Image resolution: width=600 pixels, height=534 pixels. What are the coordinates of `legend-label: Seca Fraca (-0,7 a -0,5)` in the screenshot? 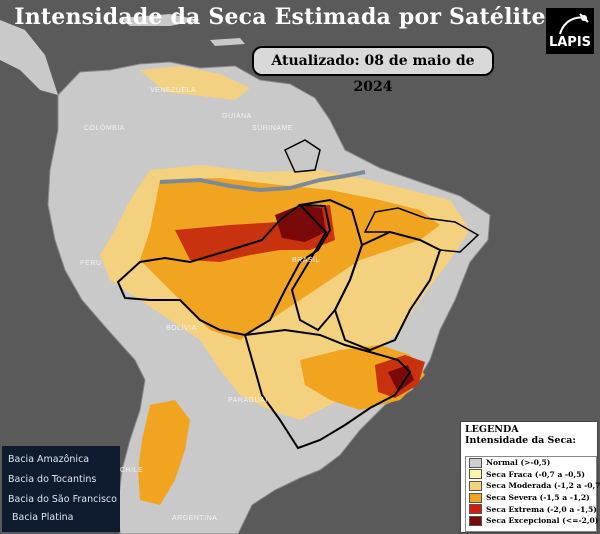 It's located at (535, 474).